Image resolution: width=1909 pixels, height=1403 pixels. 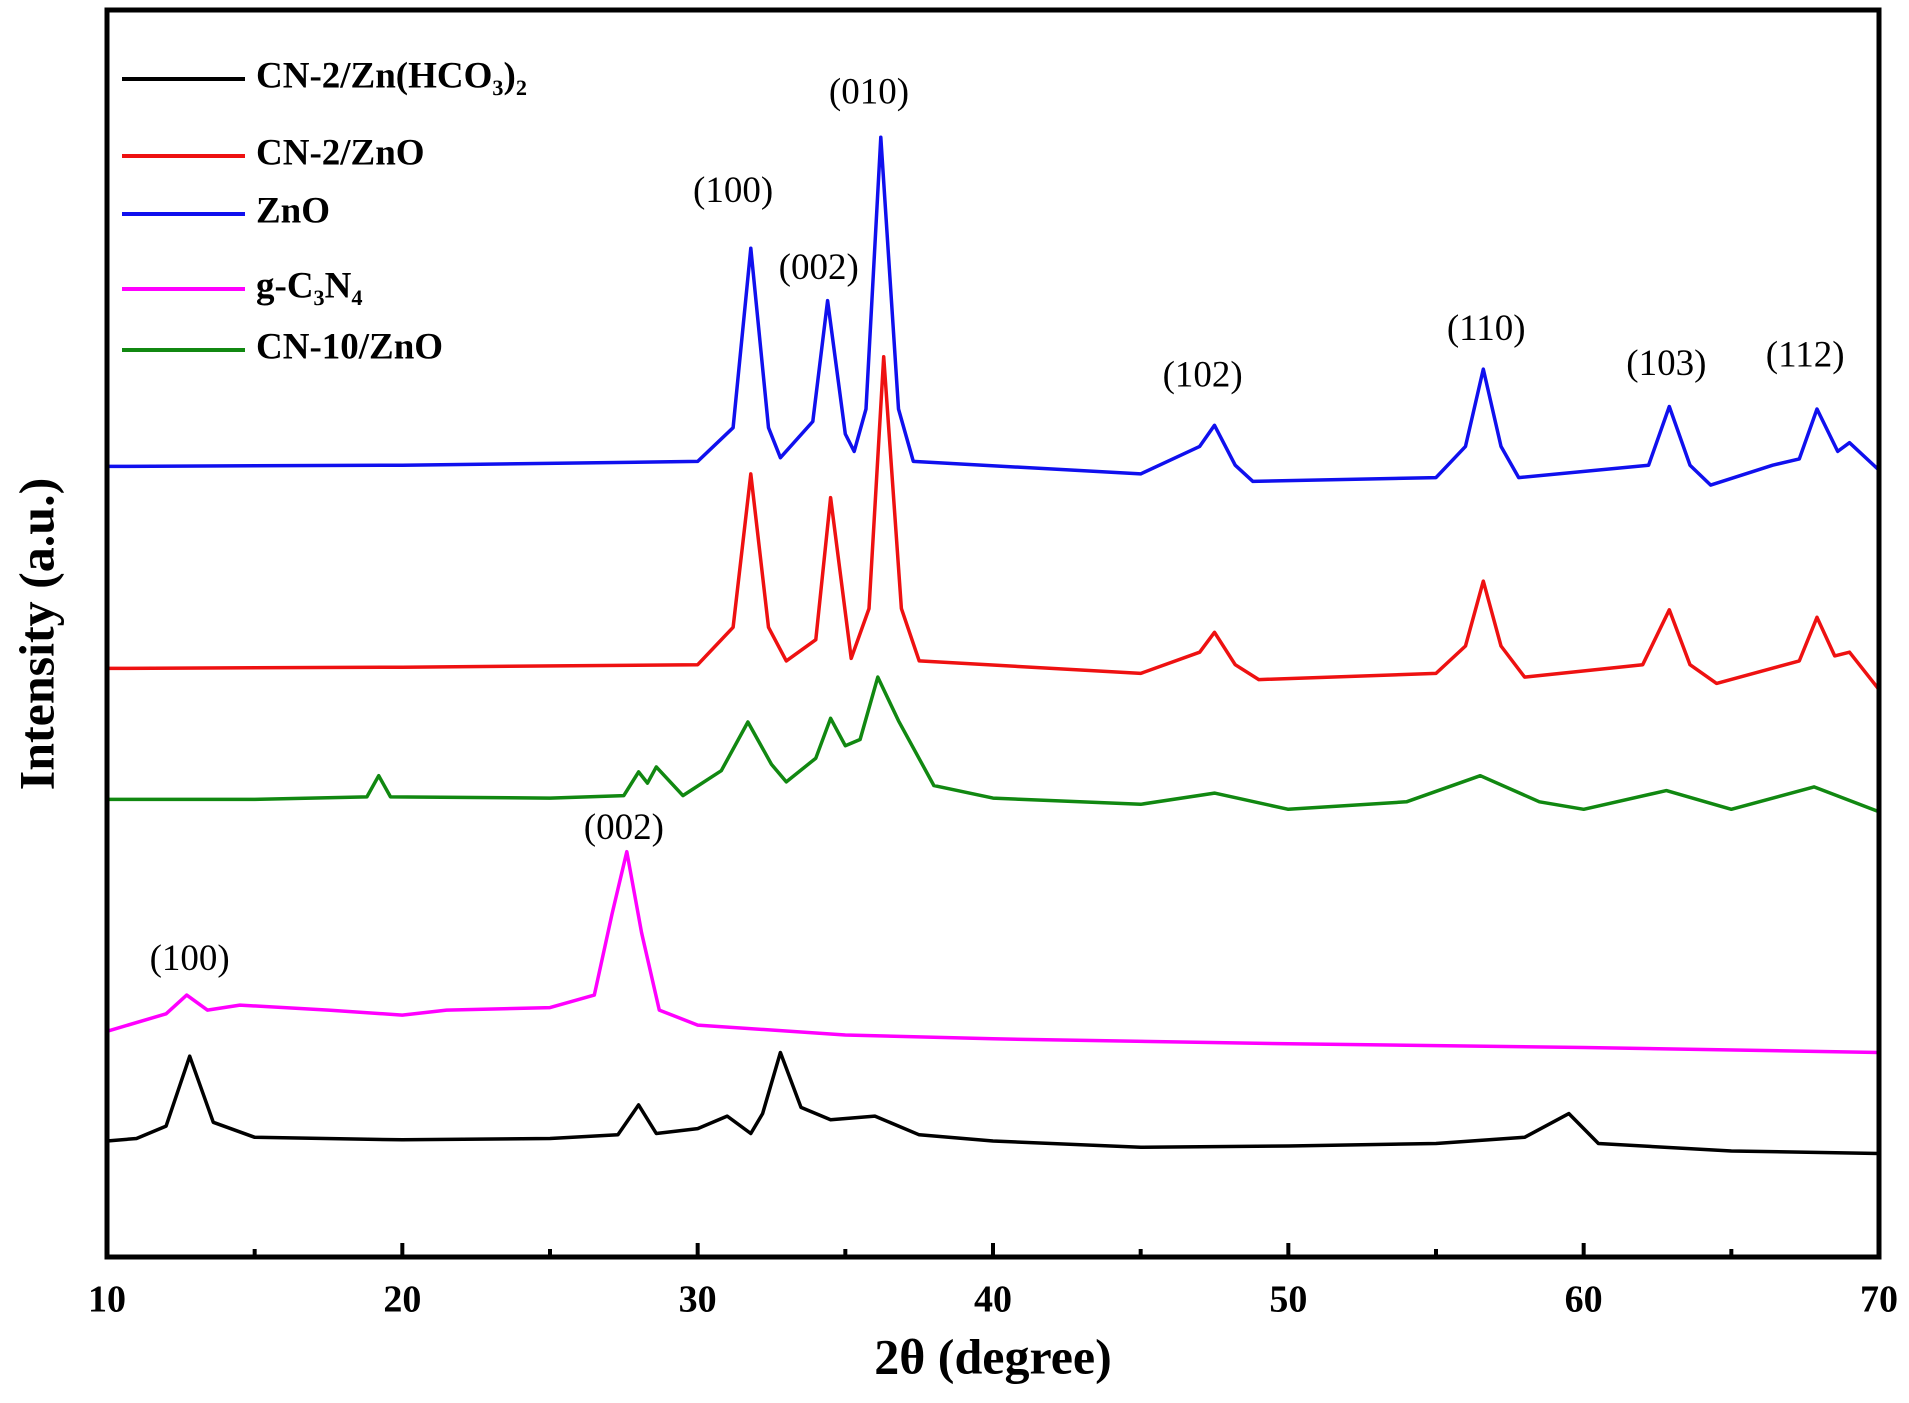 What do you see at coordinates (36, 634) in the screenshot?
I see `y-axis-title: Intensity (a.u.)` at bounding box center [36, 634].